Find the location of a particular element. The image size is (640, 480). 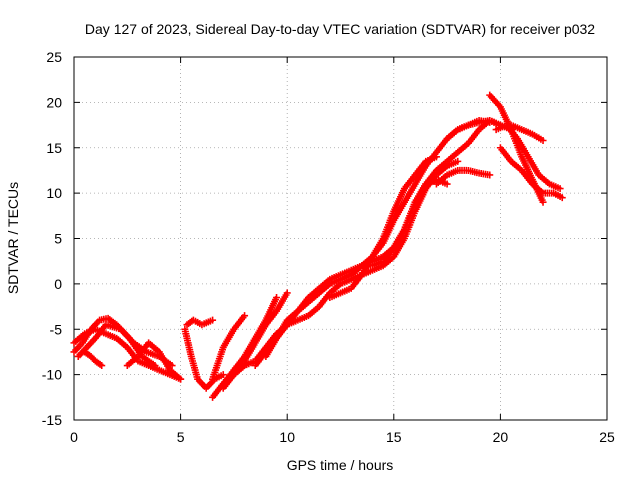

y-tick-label: 20 is located at coordinates (54, 102).